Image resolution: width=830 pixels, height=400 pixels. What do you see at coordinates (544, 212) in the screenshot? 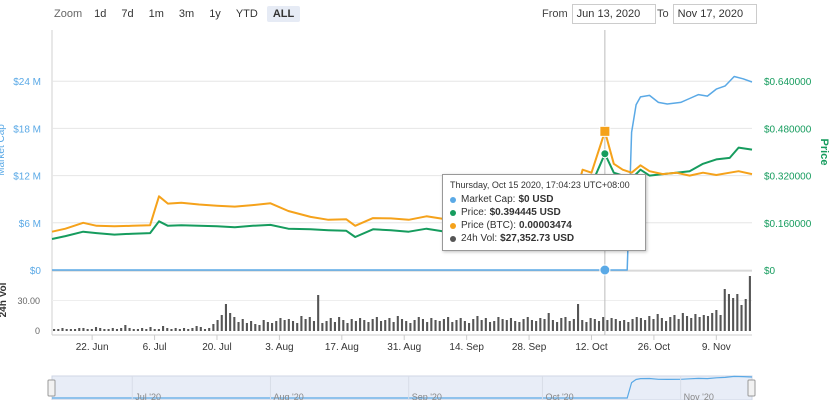
I see `tooltip-row-price: Price: $0.394445 USD` at bounding box center [544, 212].